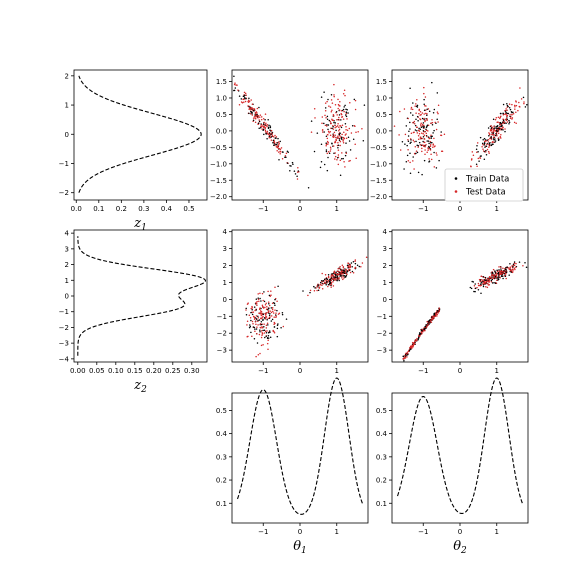  What do you see at coordinates (385, 300) in the screenshot?
I see `y-tick-label: 0` at bounding box center [385, 300].